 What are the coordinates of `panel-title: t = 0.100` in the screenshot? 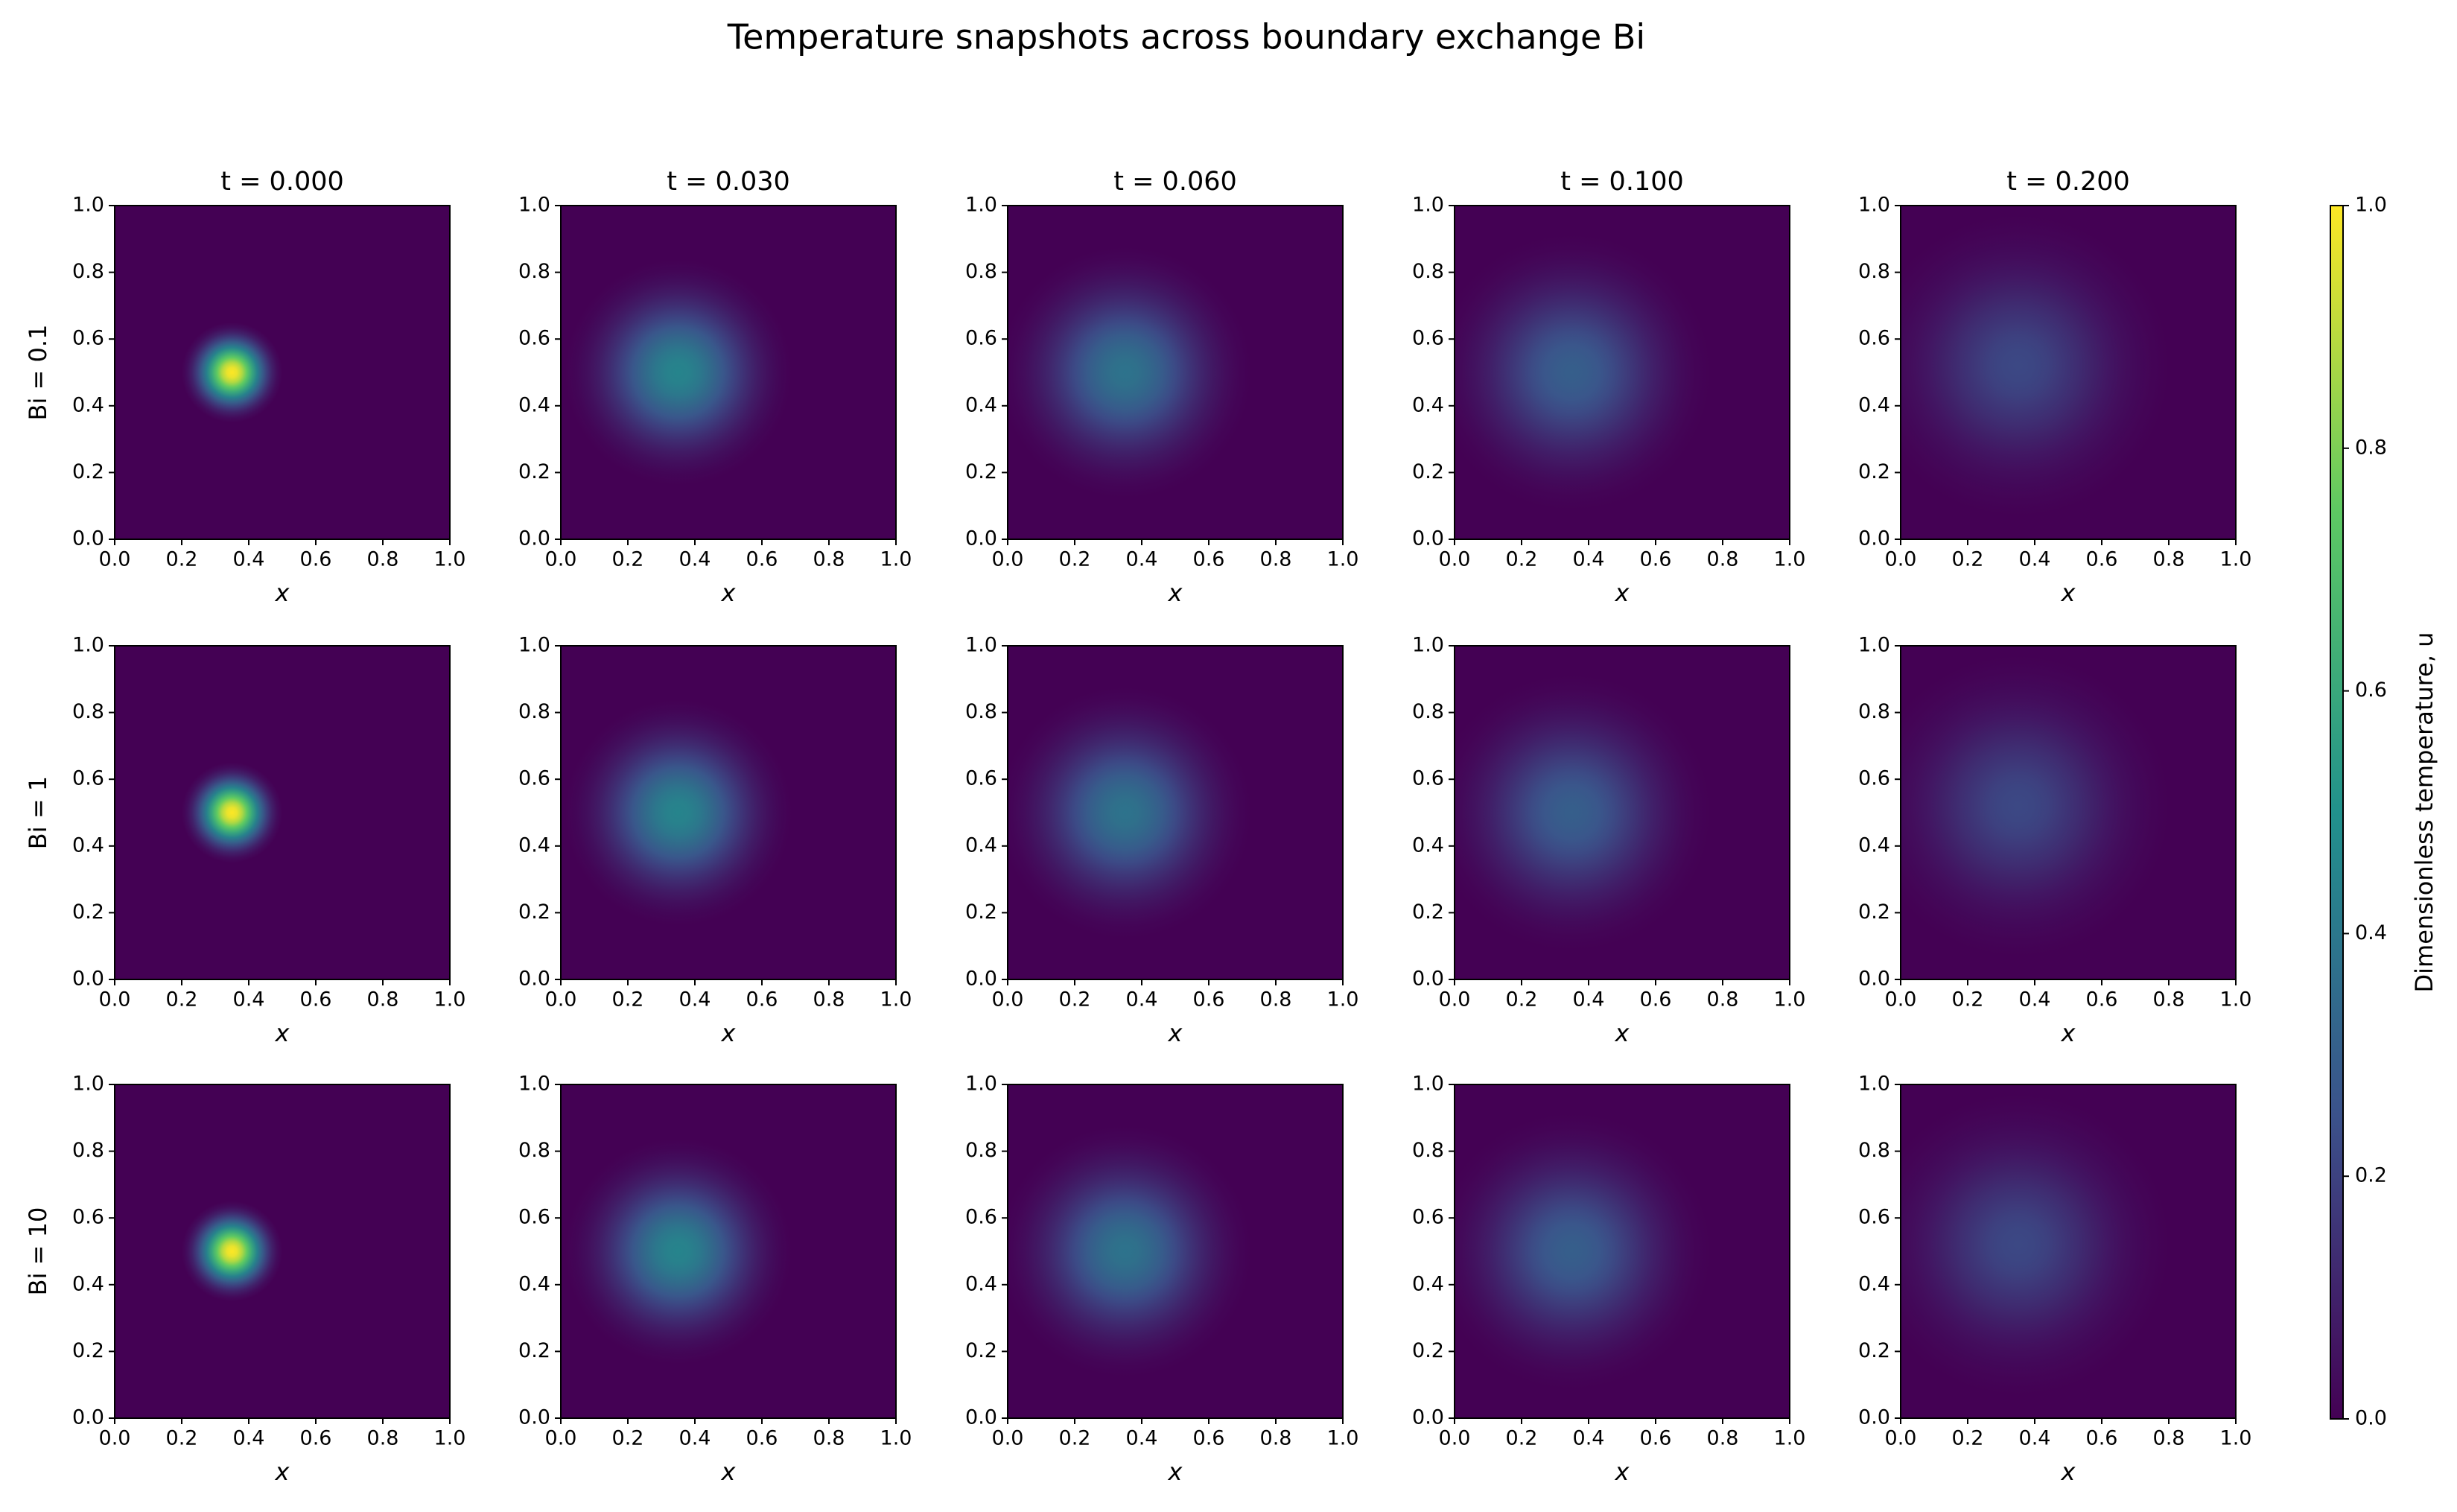 It's located at (1622, 182).